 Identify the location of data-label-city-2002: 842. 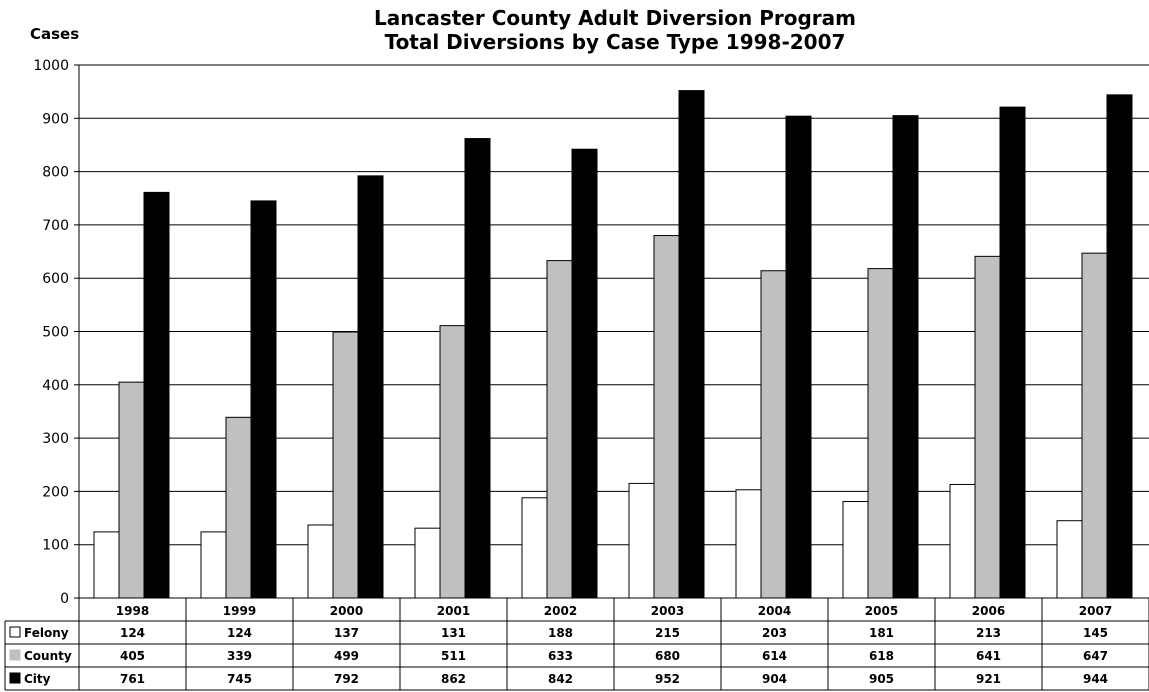
(560, 679).